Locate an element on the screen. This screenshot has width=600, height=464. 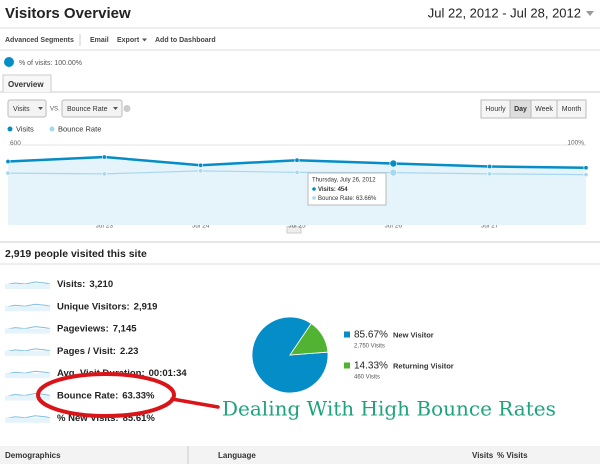
date-range: Jul 22, 2012 - Jul 28, 2012 is located at coordinates (504, 12).